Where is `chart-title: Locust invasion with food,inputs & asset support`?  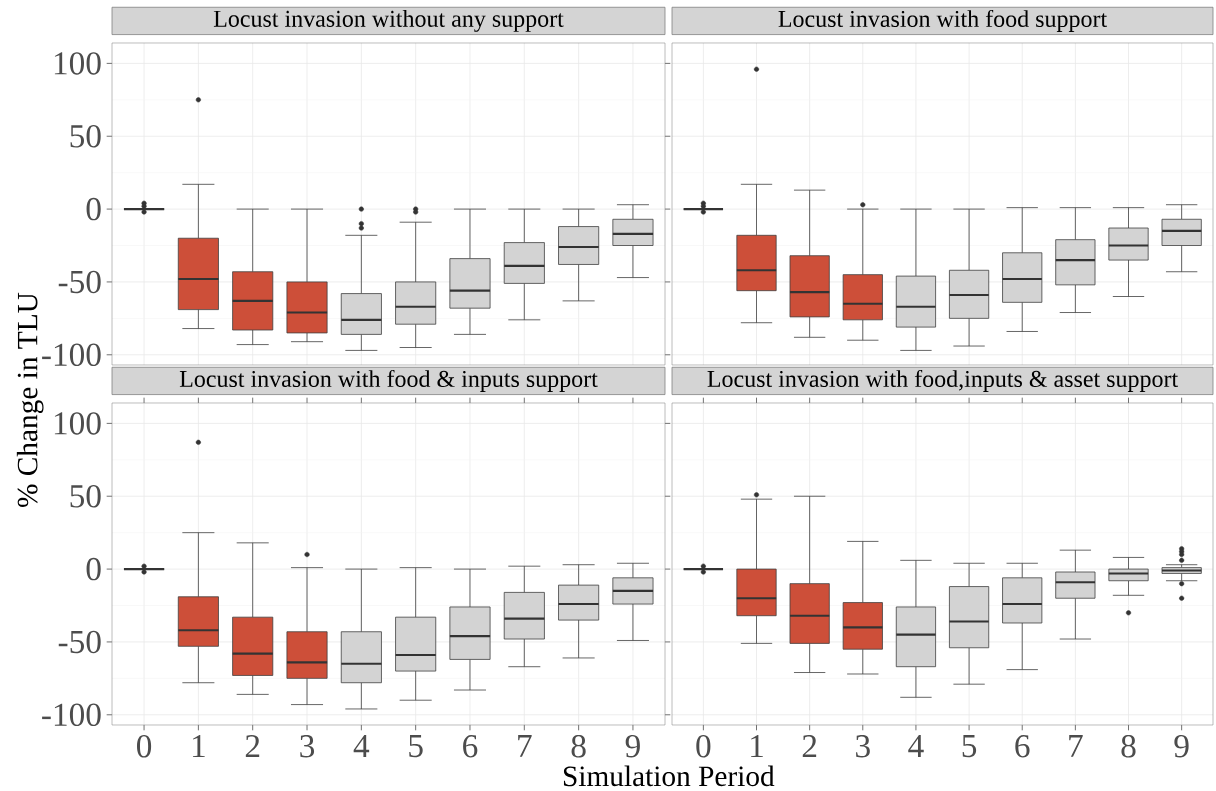 chart-title: Locust invasion with food,inputs & asset support is located at coordinates (943, 380).